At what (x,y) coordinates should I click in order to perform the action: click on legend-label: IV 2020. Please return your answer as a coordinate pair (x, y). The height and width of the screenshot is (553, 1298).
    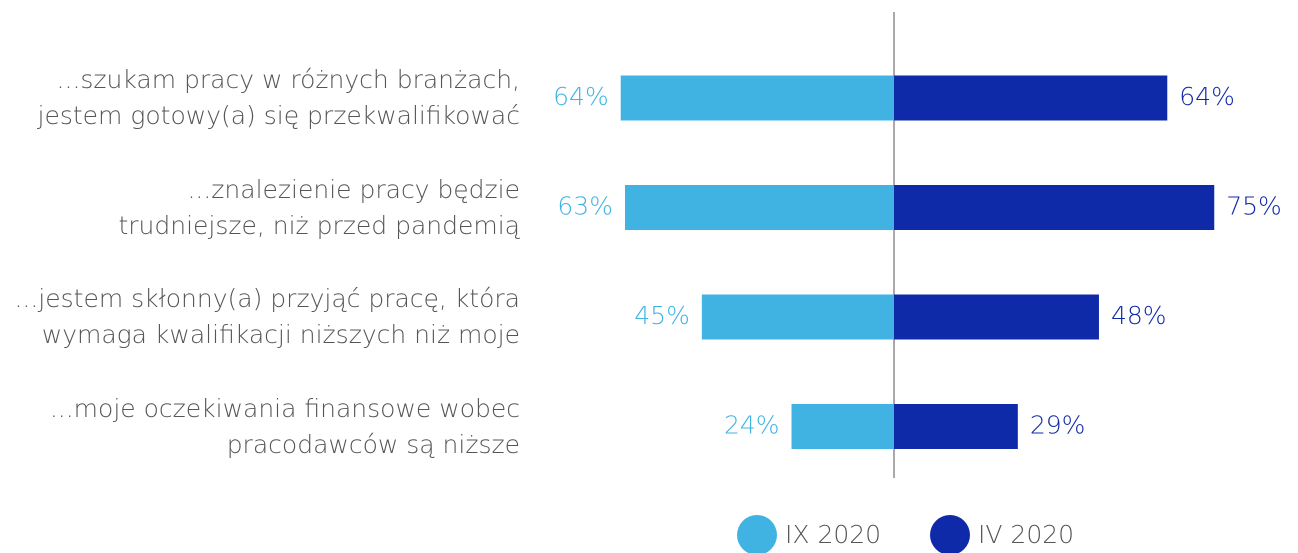
    Looking at the image, I should click on (1026, 534).